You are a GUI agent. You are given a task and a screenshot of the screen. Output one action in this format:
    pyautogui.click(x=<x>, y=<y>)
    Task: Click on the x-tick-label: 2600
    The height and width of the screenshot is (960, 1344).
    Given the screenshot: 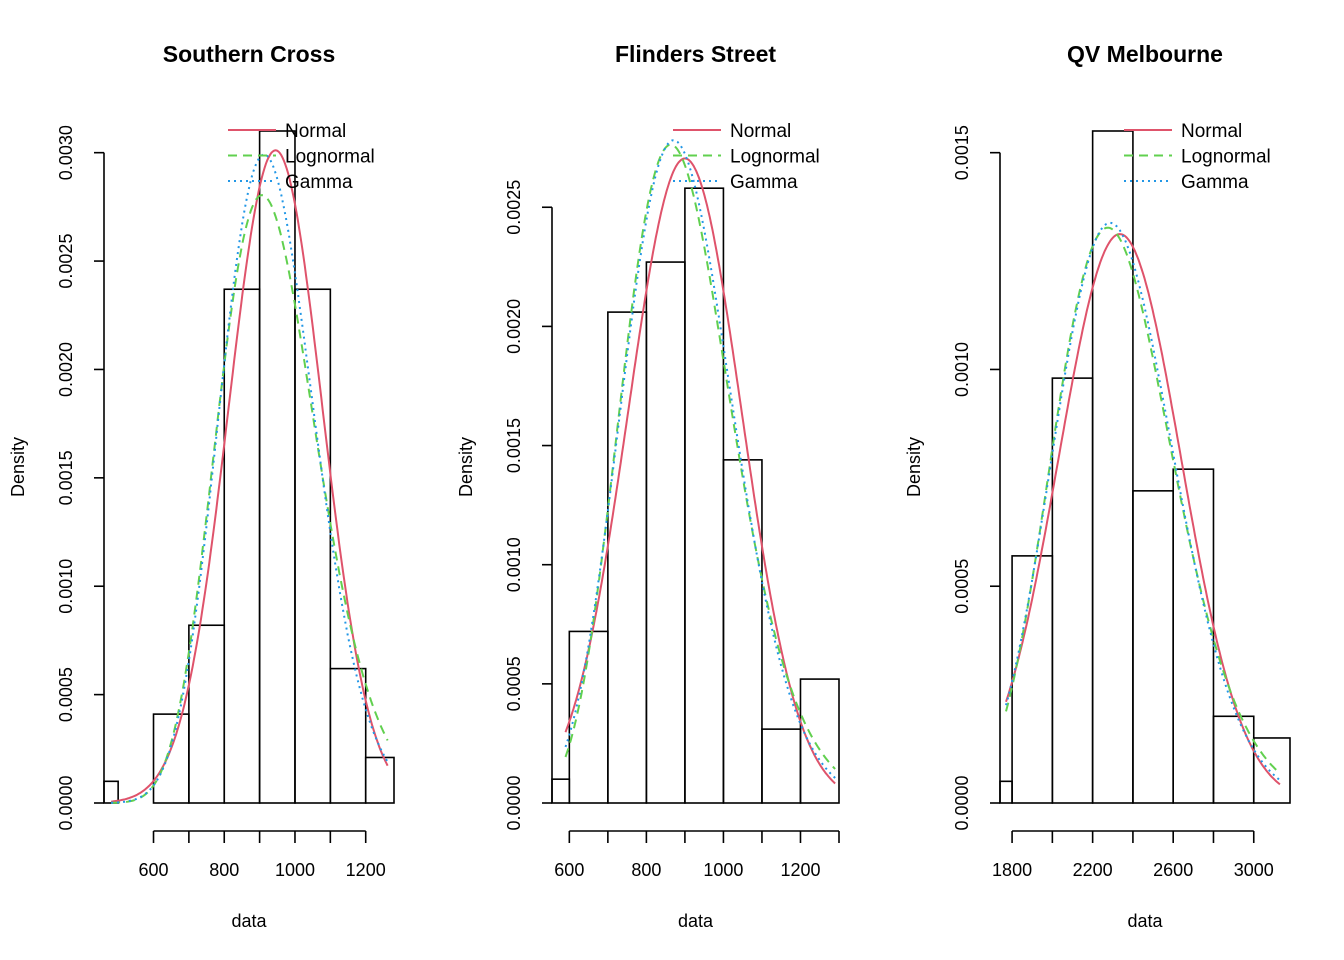 What is the action you would take?
    pyautogui.click(x=1173, y=870)
    